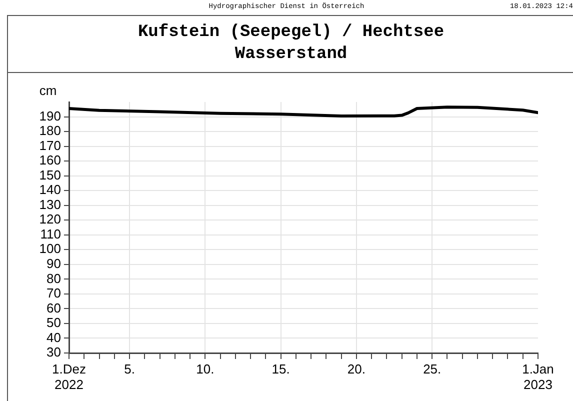  I want to click on y-tick-label: 100, so click(50, 248).